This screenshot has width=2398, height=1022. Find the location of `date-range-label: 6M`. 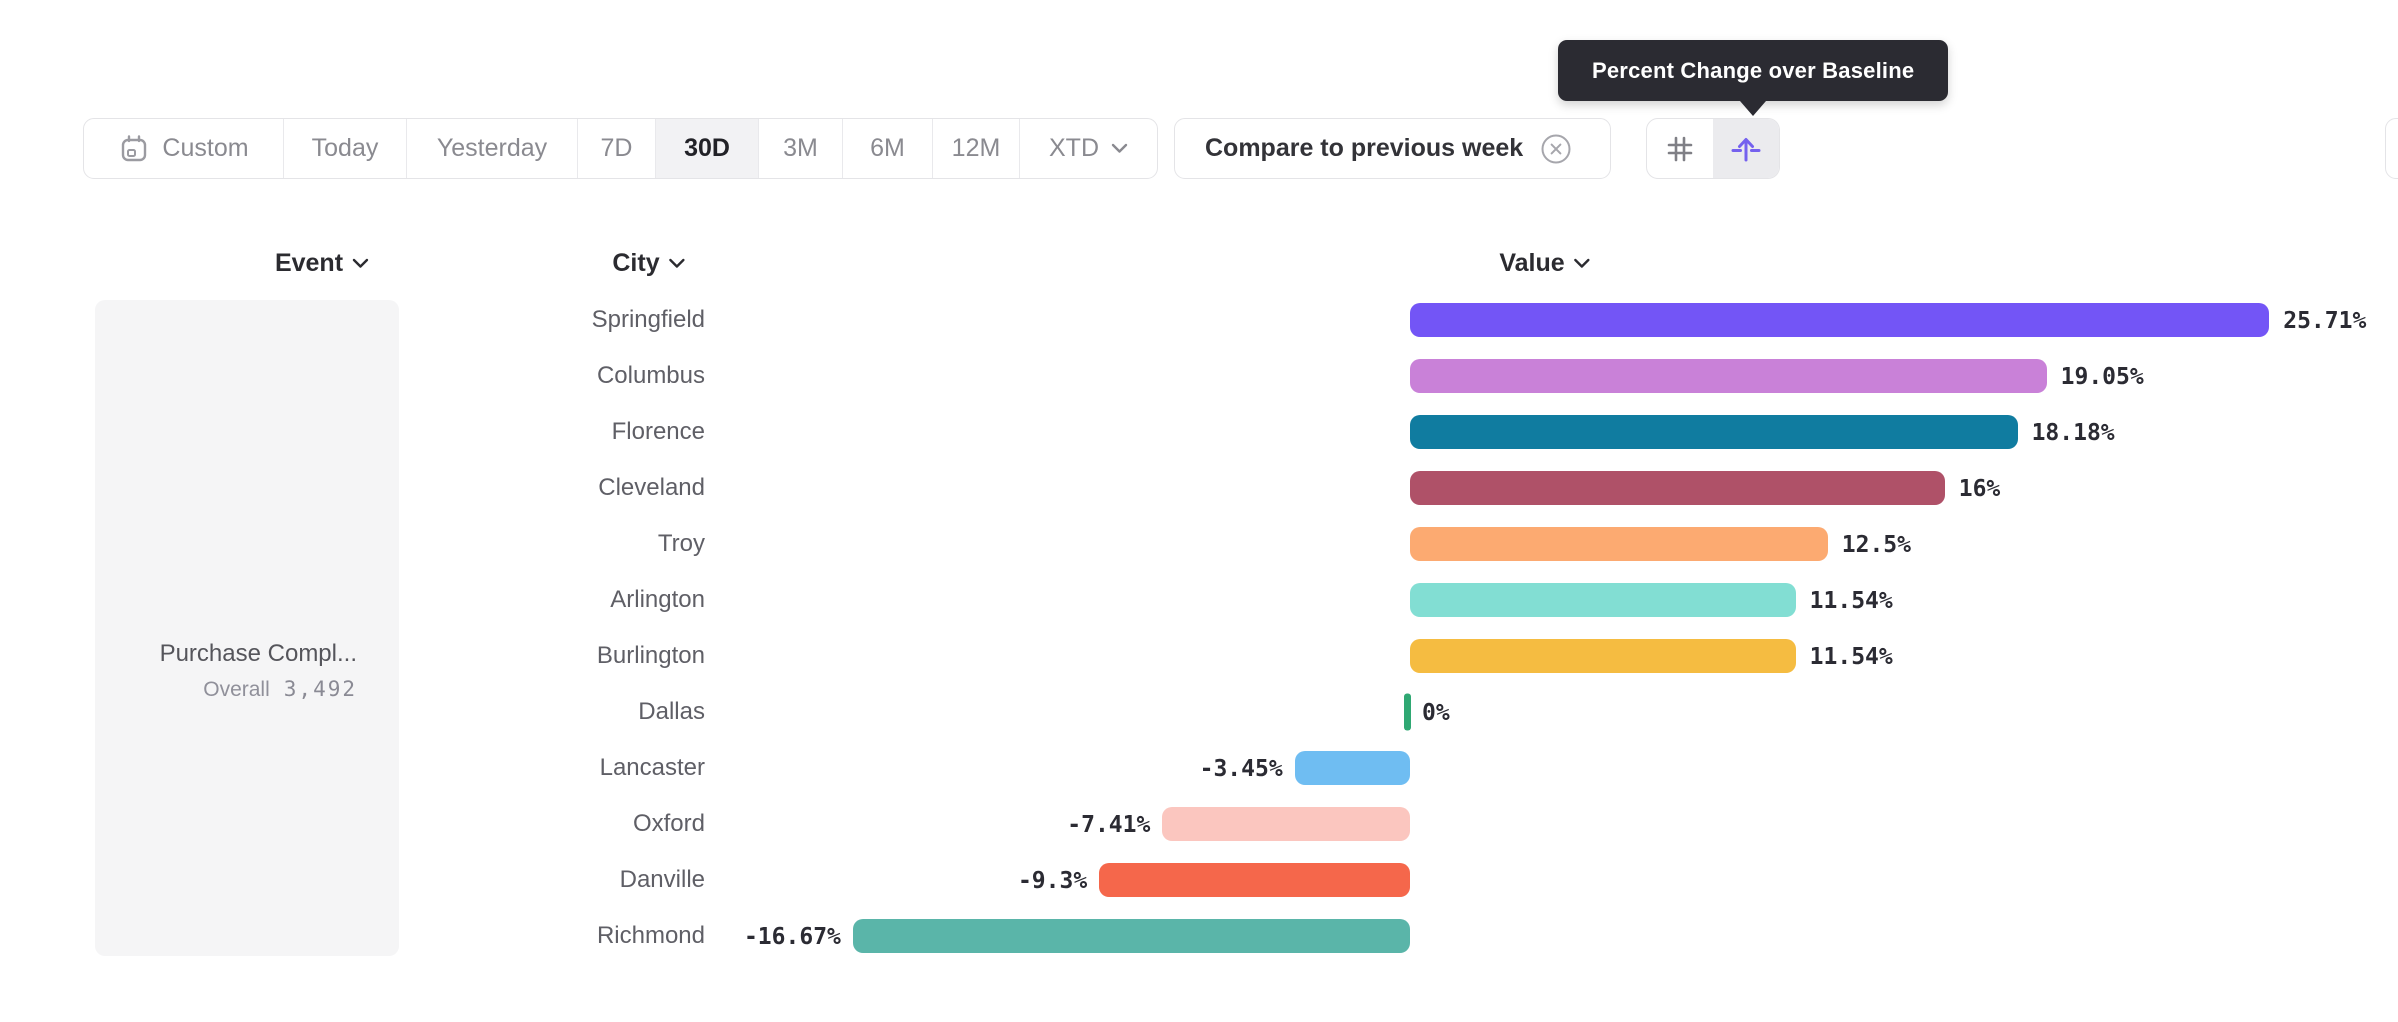

date-range-label: 6M is located at coordinates (887, 148).